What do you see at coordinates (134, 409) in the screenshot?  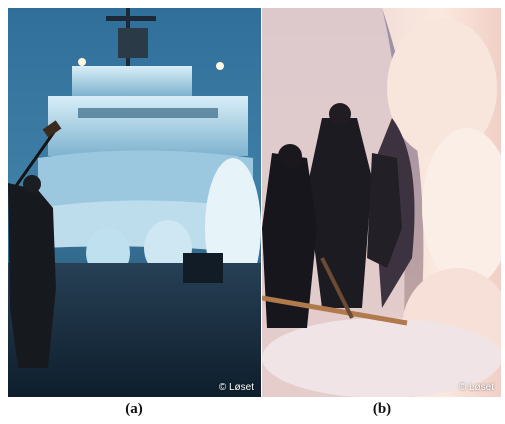 I see `caption-a: (a)` at bounding box center [134, 409].